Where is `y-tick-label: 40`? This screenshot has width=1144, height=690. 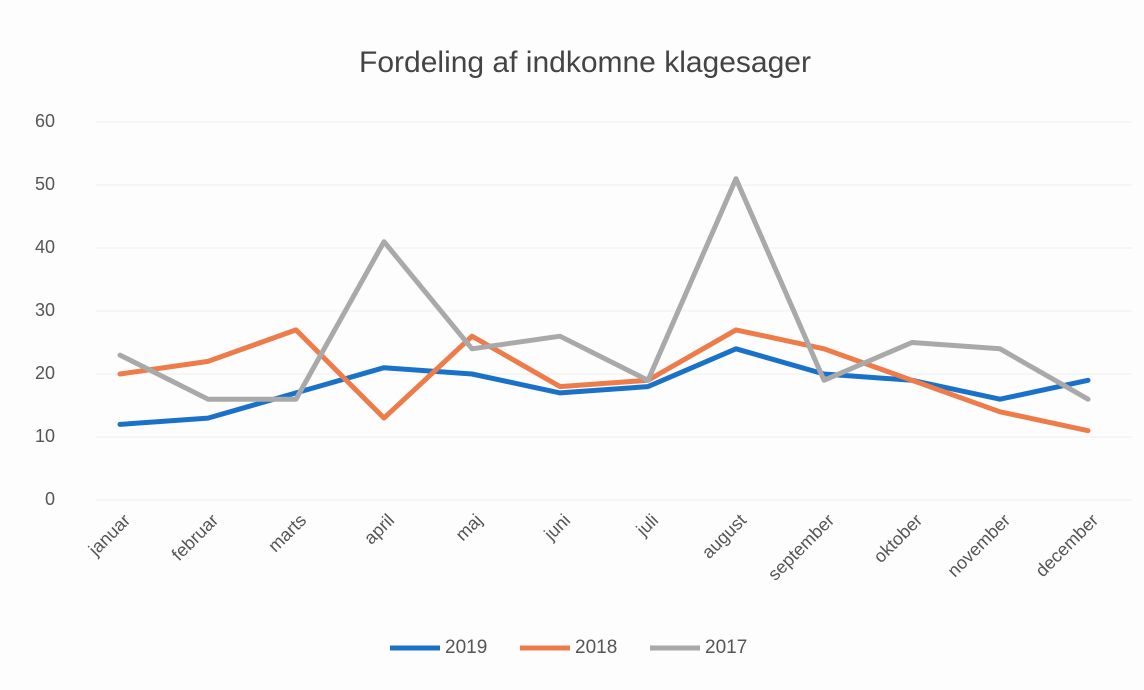
y-tick-label: 40 is located at coordinates (45, 247).